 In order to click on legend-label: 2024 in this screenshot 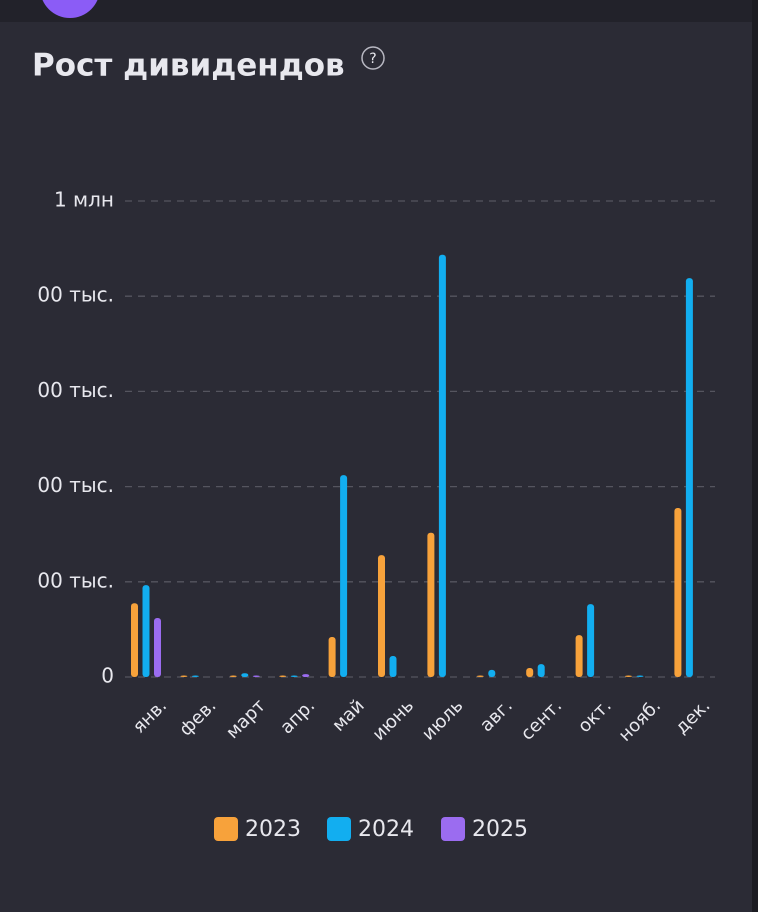, I will do `click(386, 829)`.